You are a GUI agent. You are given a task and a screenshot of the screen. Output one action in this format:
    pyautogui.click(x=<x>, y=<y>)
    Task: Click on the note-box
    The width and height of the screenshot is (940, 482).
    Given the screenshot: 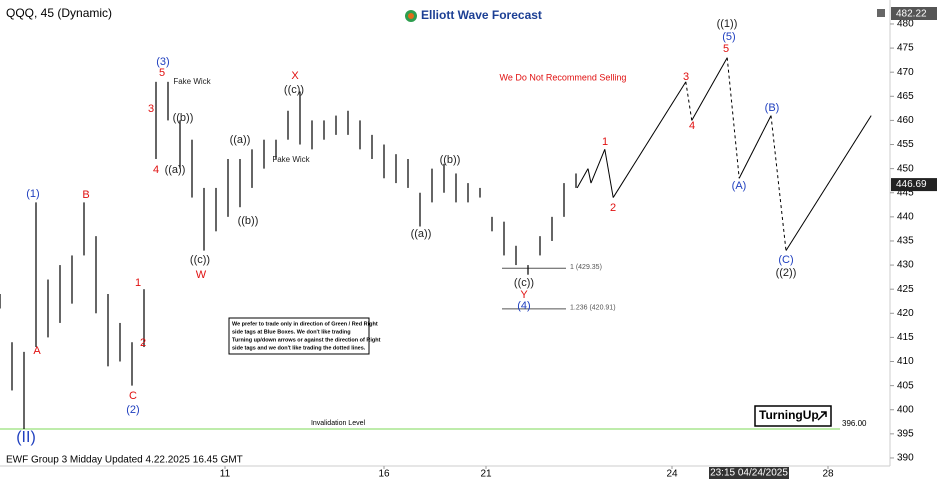 What is the action you would take?
    pyautogui.click(x=299, y=336)
    